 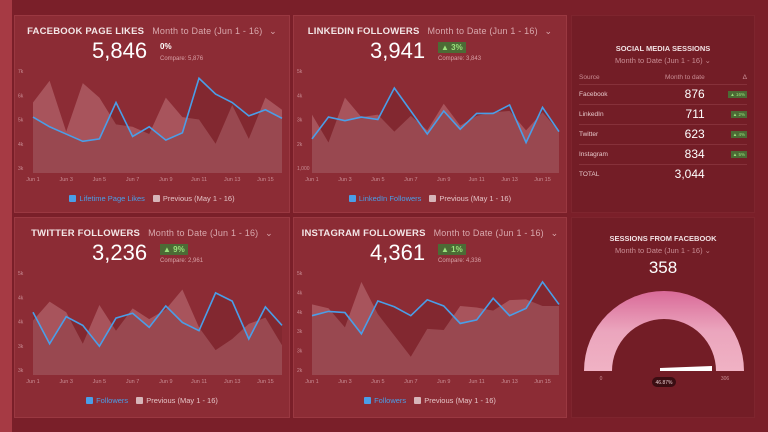 What do you see at coordinates (542, 382) in the screenshot?
I see `x-tick-label: Jun 15` at bounding box center [542, 382].